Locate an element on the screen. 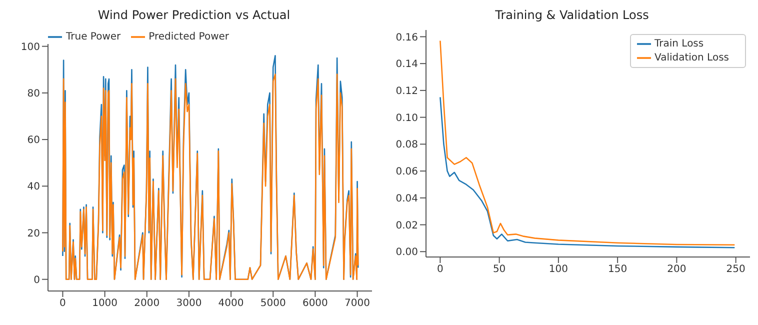  x-tick-label: 50 is located at coordinates (499, 270).